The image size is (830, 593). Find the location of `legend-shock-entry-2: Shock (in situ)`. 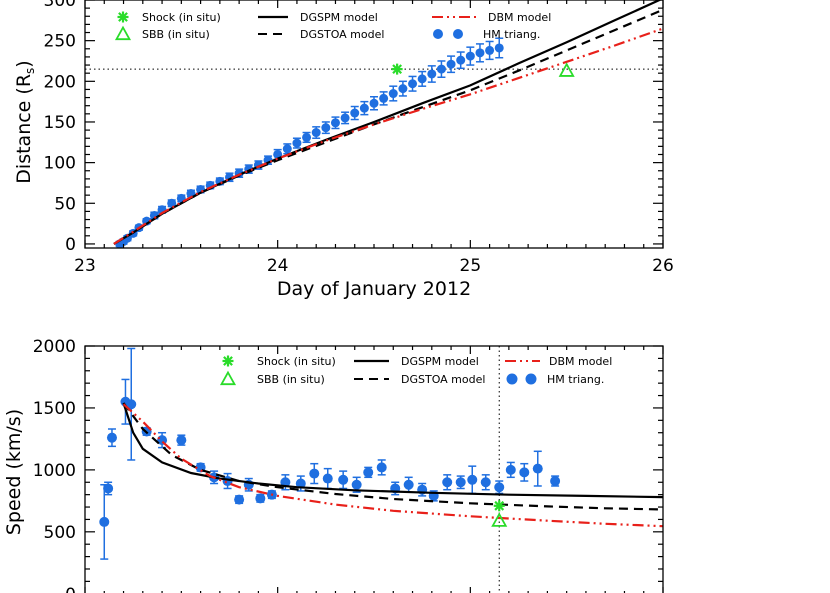

legend-shock-entry-2: Shock (in situ) is located at coordinates (279, 361).